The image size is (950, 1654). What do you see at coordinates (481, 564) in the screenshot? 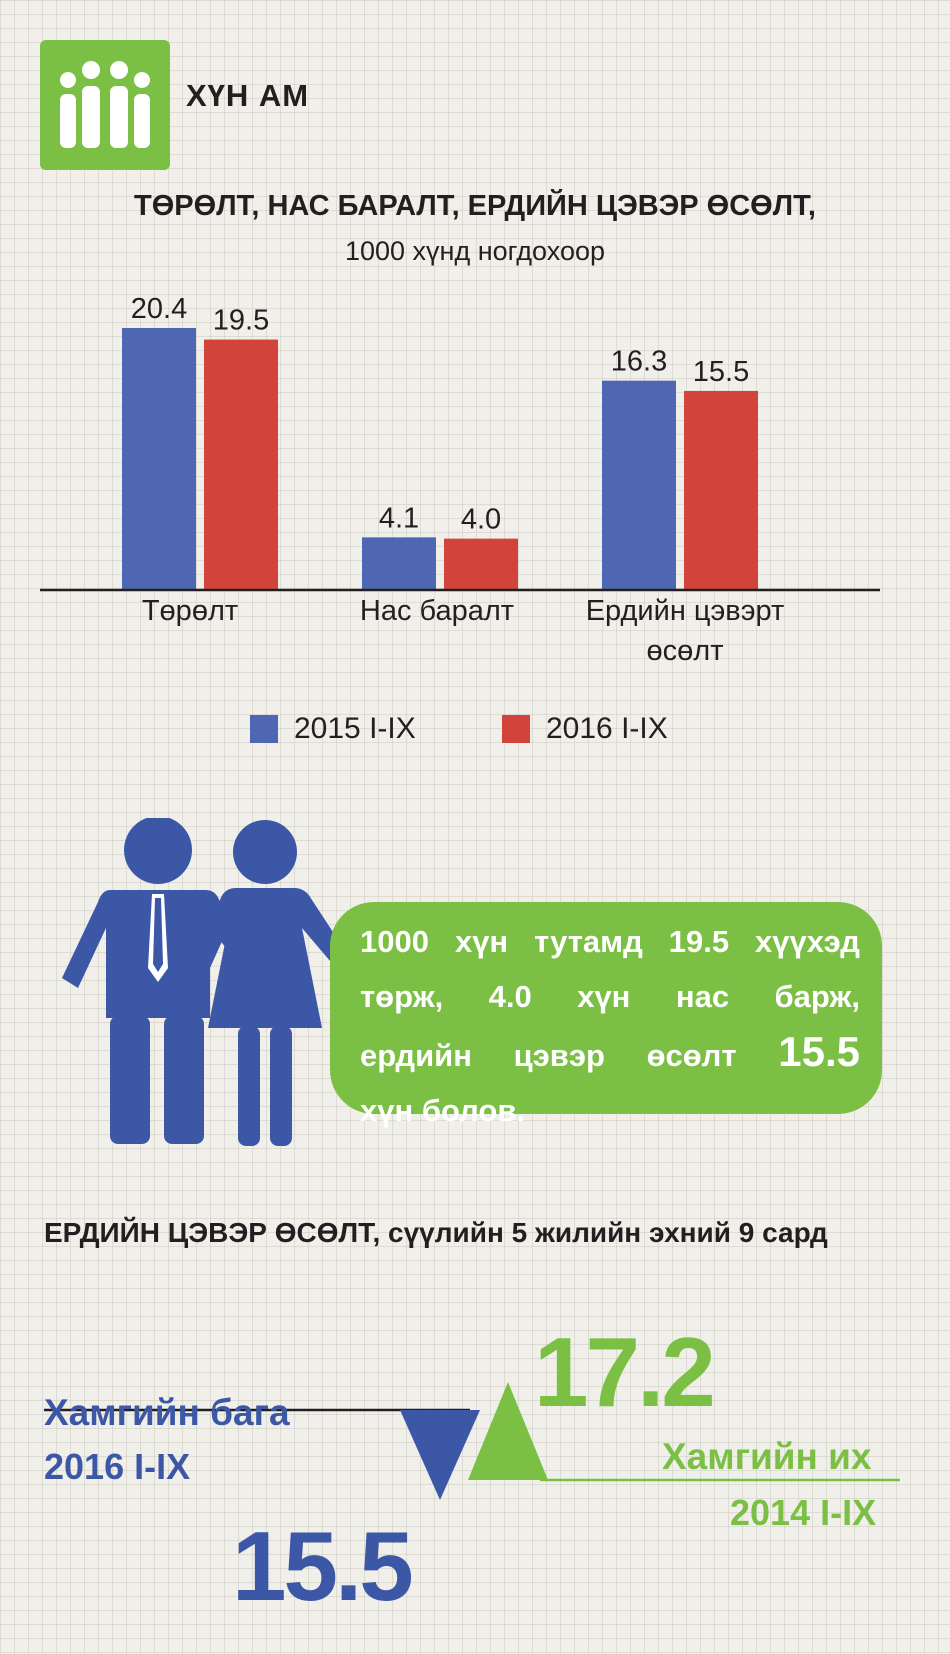
I see `bar-death-2016` at bounding box center [481, 564].